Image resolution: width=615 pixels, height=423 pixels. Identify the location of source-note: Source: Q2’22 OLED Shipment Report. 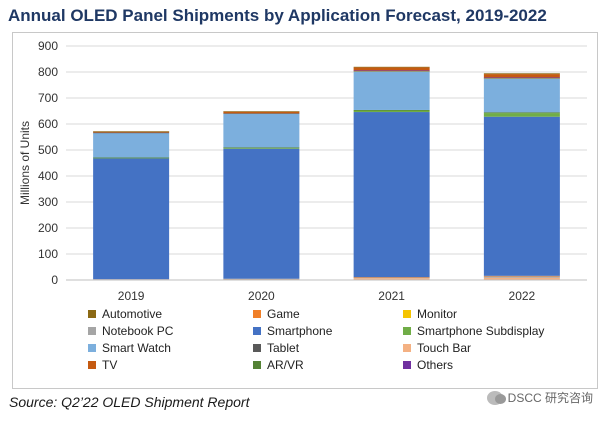
(129, 402).